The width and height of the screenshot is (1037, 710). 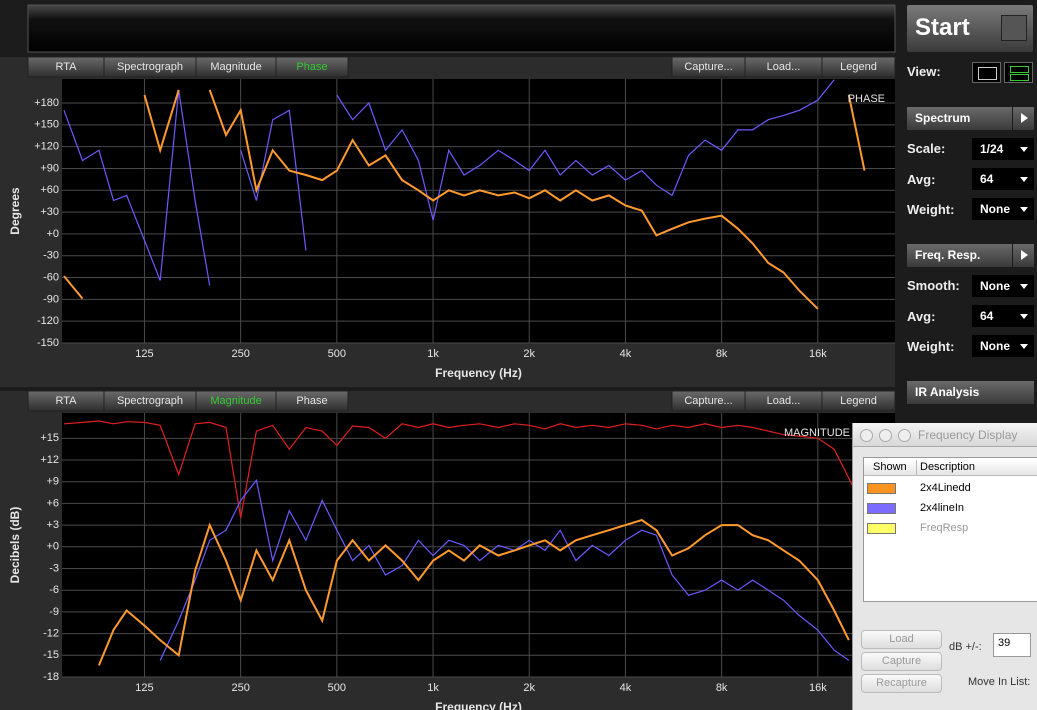 What do you see at coordinates (885, 435) in the screenshot?
I see `minimize-button` at bounding box center [885, 435].